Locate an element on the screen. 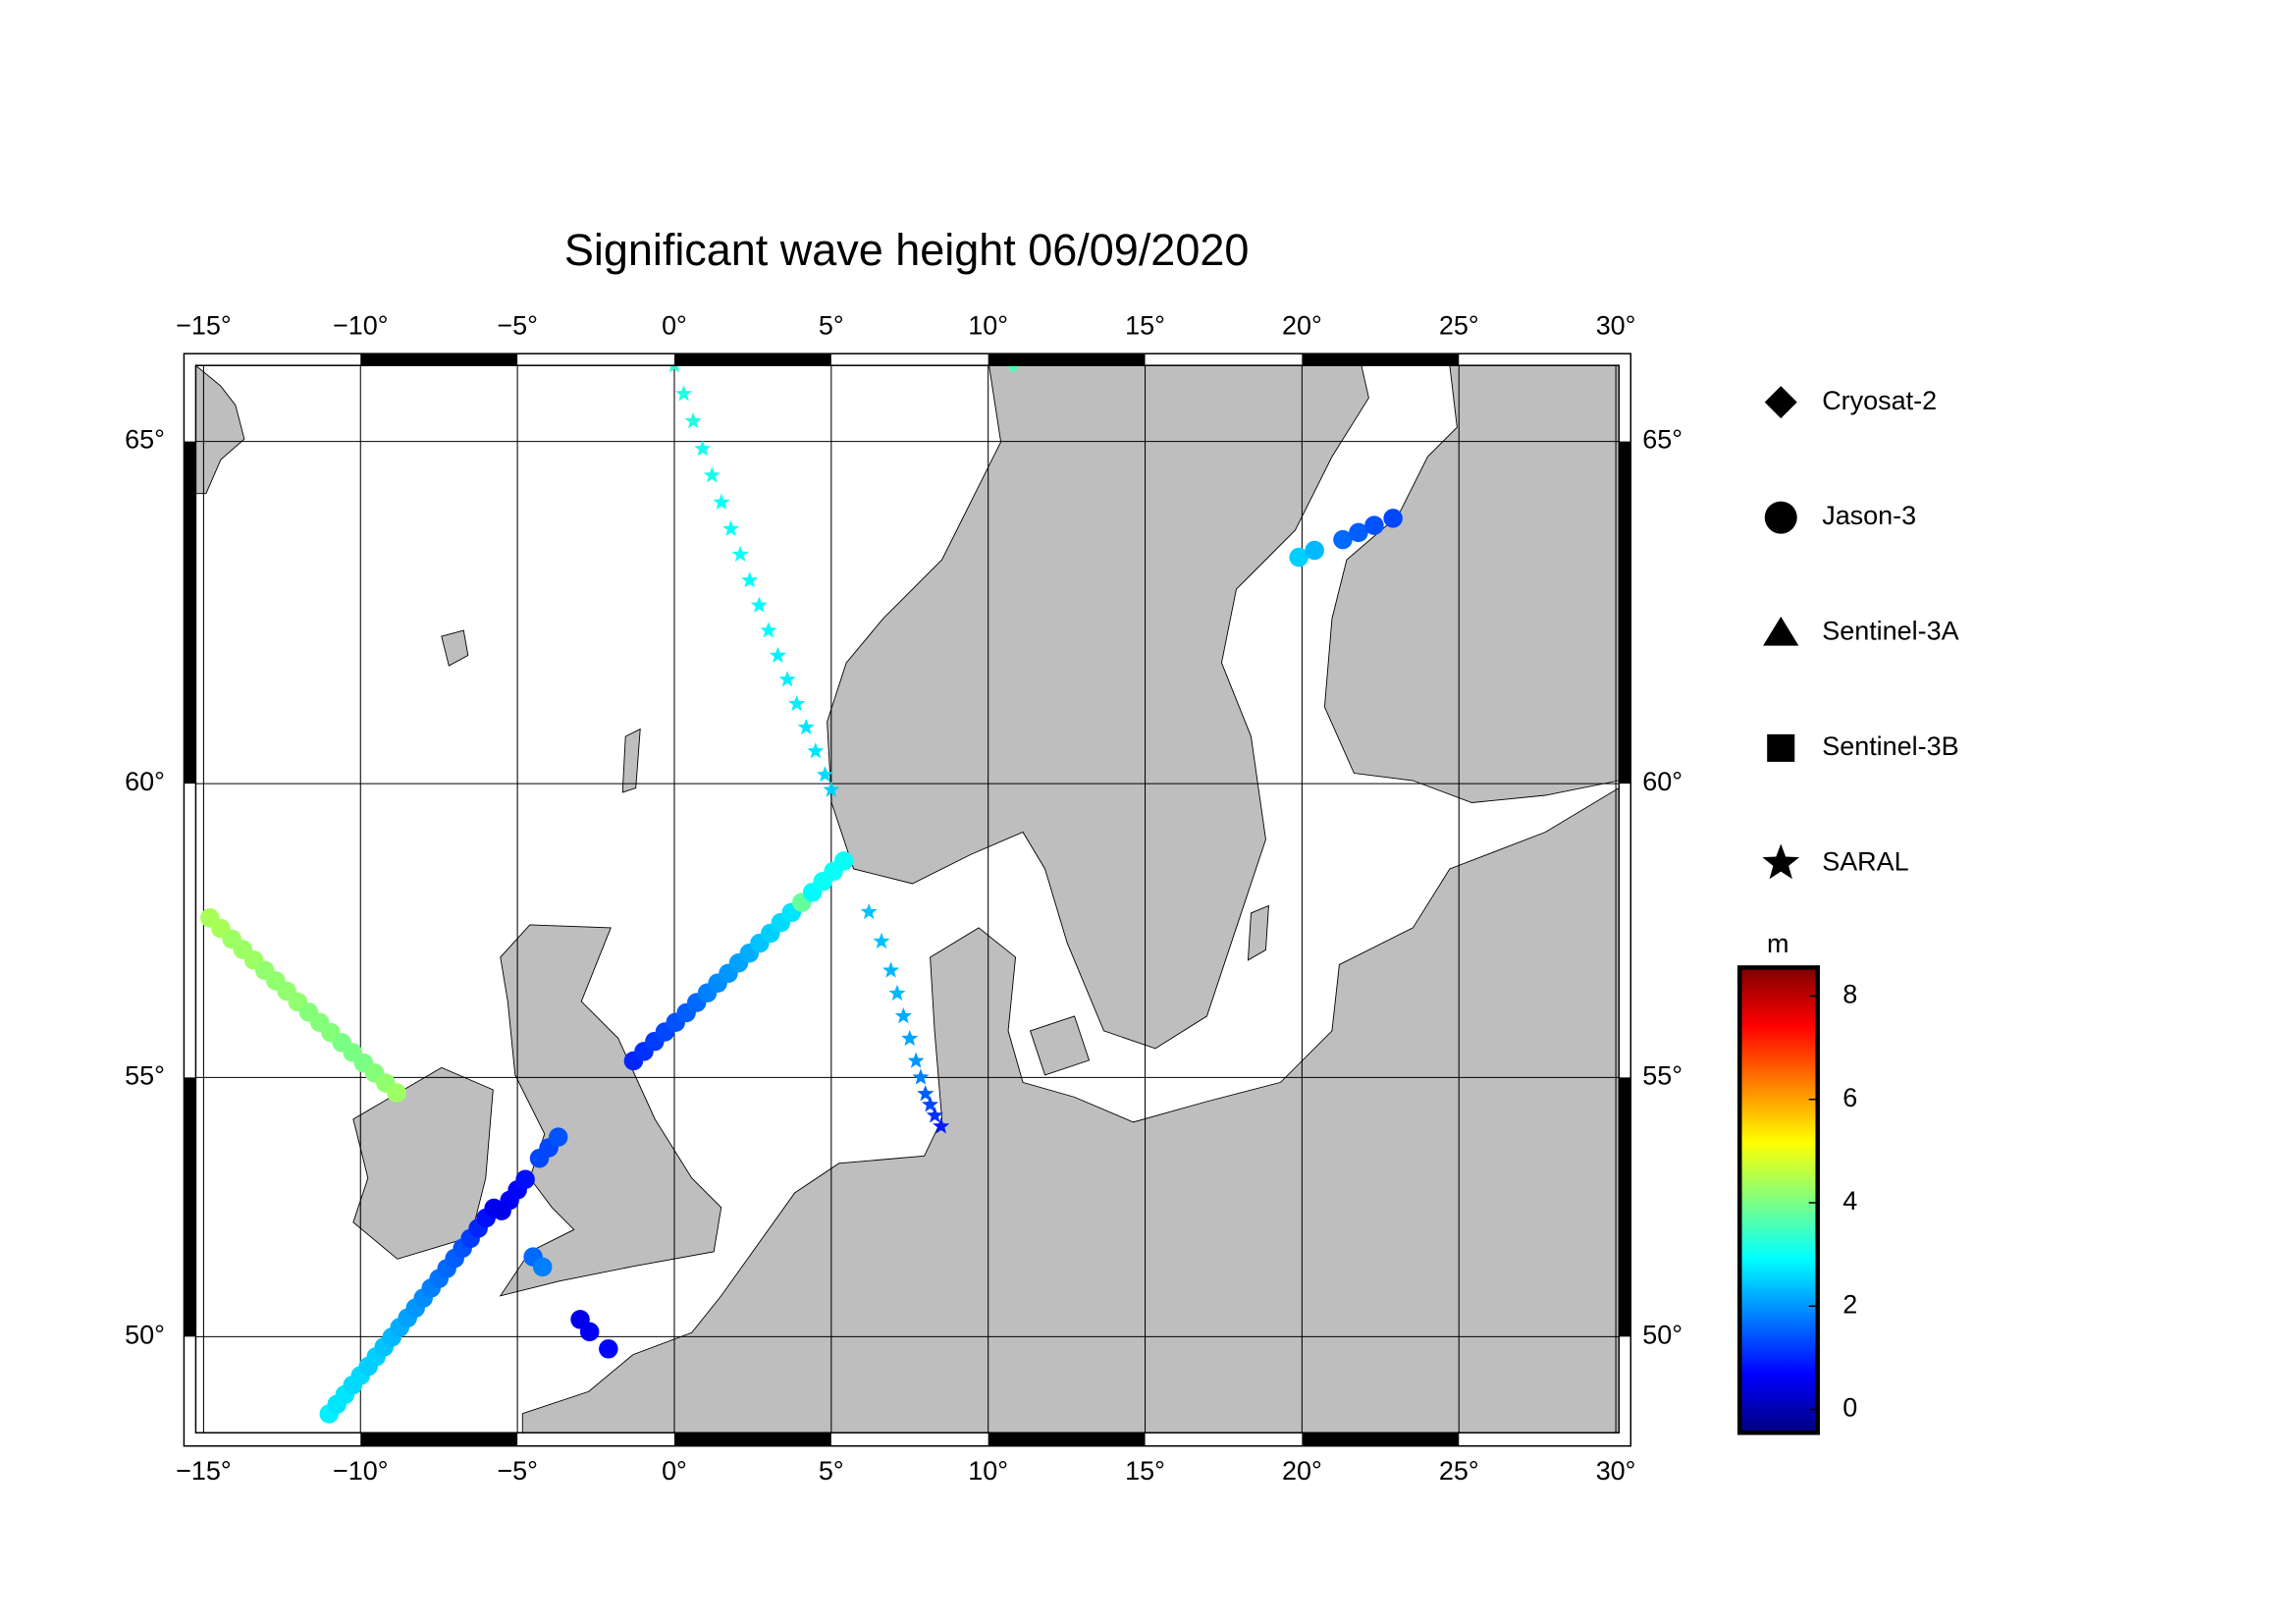  colorbar-unit: m is located at coordinates (1778, 943).